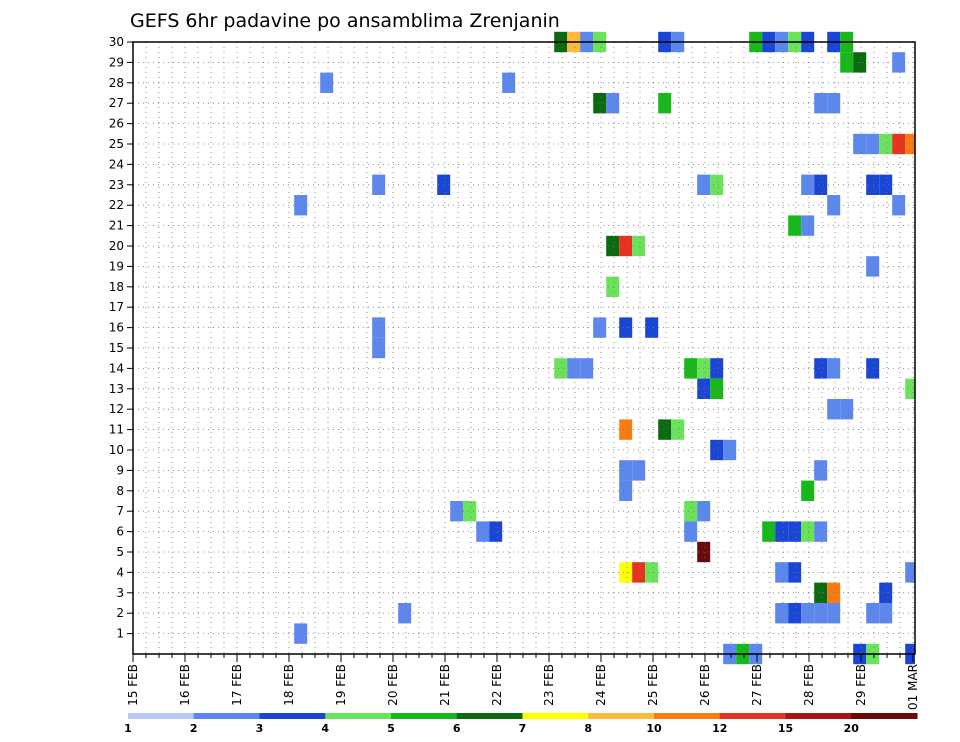  What do you see at coordinates (445, 685) in the screenshot?
I see `x-tick-label: 21 FEB` at bounding box center [445, 685].